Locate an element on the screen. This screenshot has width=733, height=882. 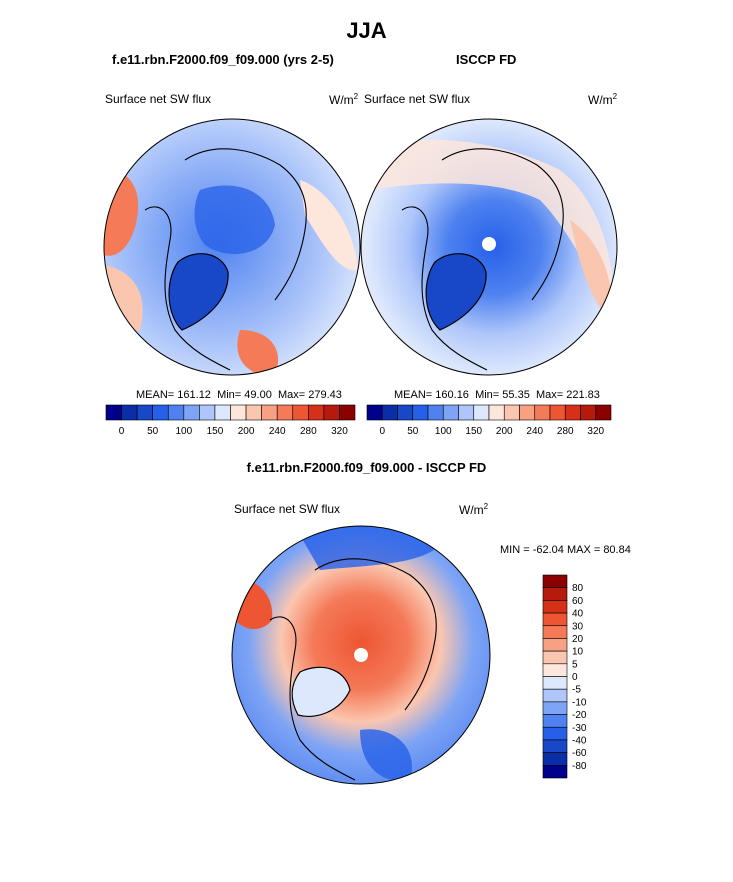
panel2-title: ISCCP FD is located at coordinates (486, 59).